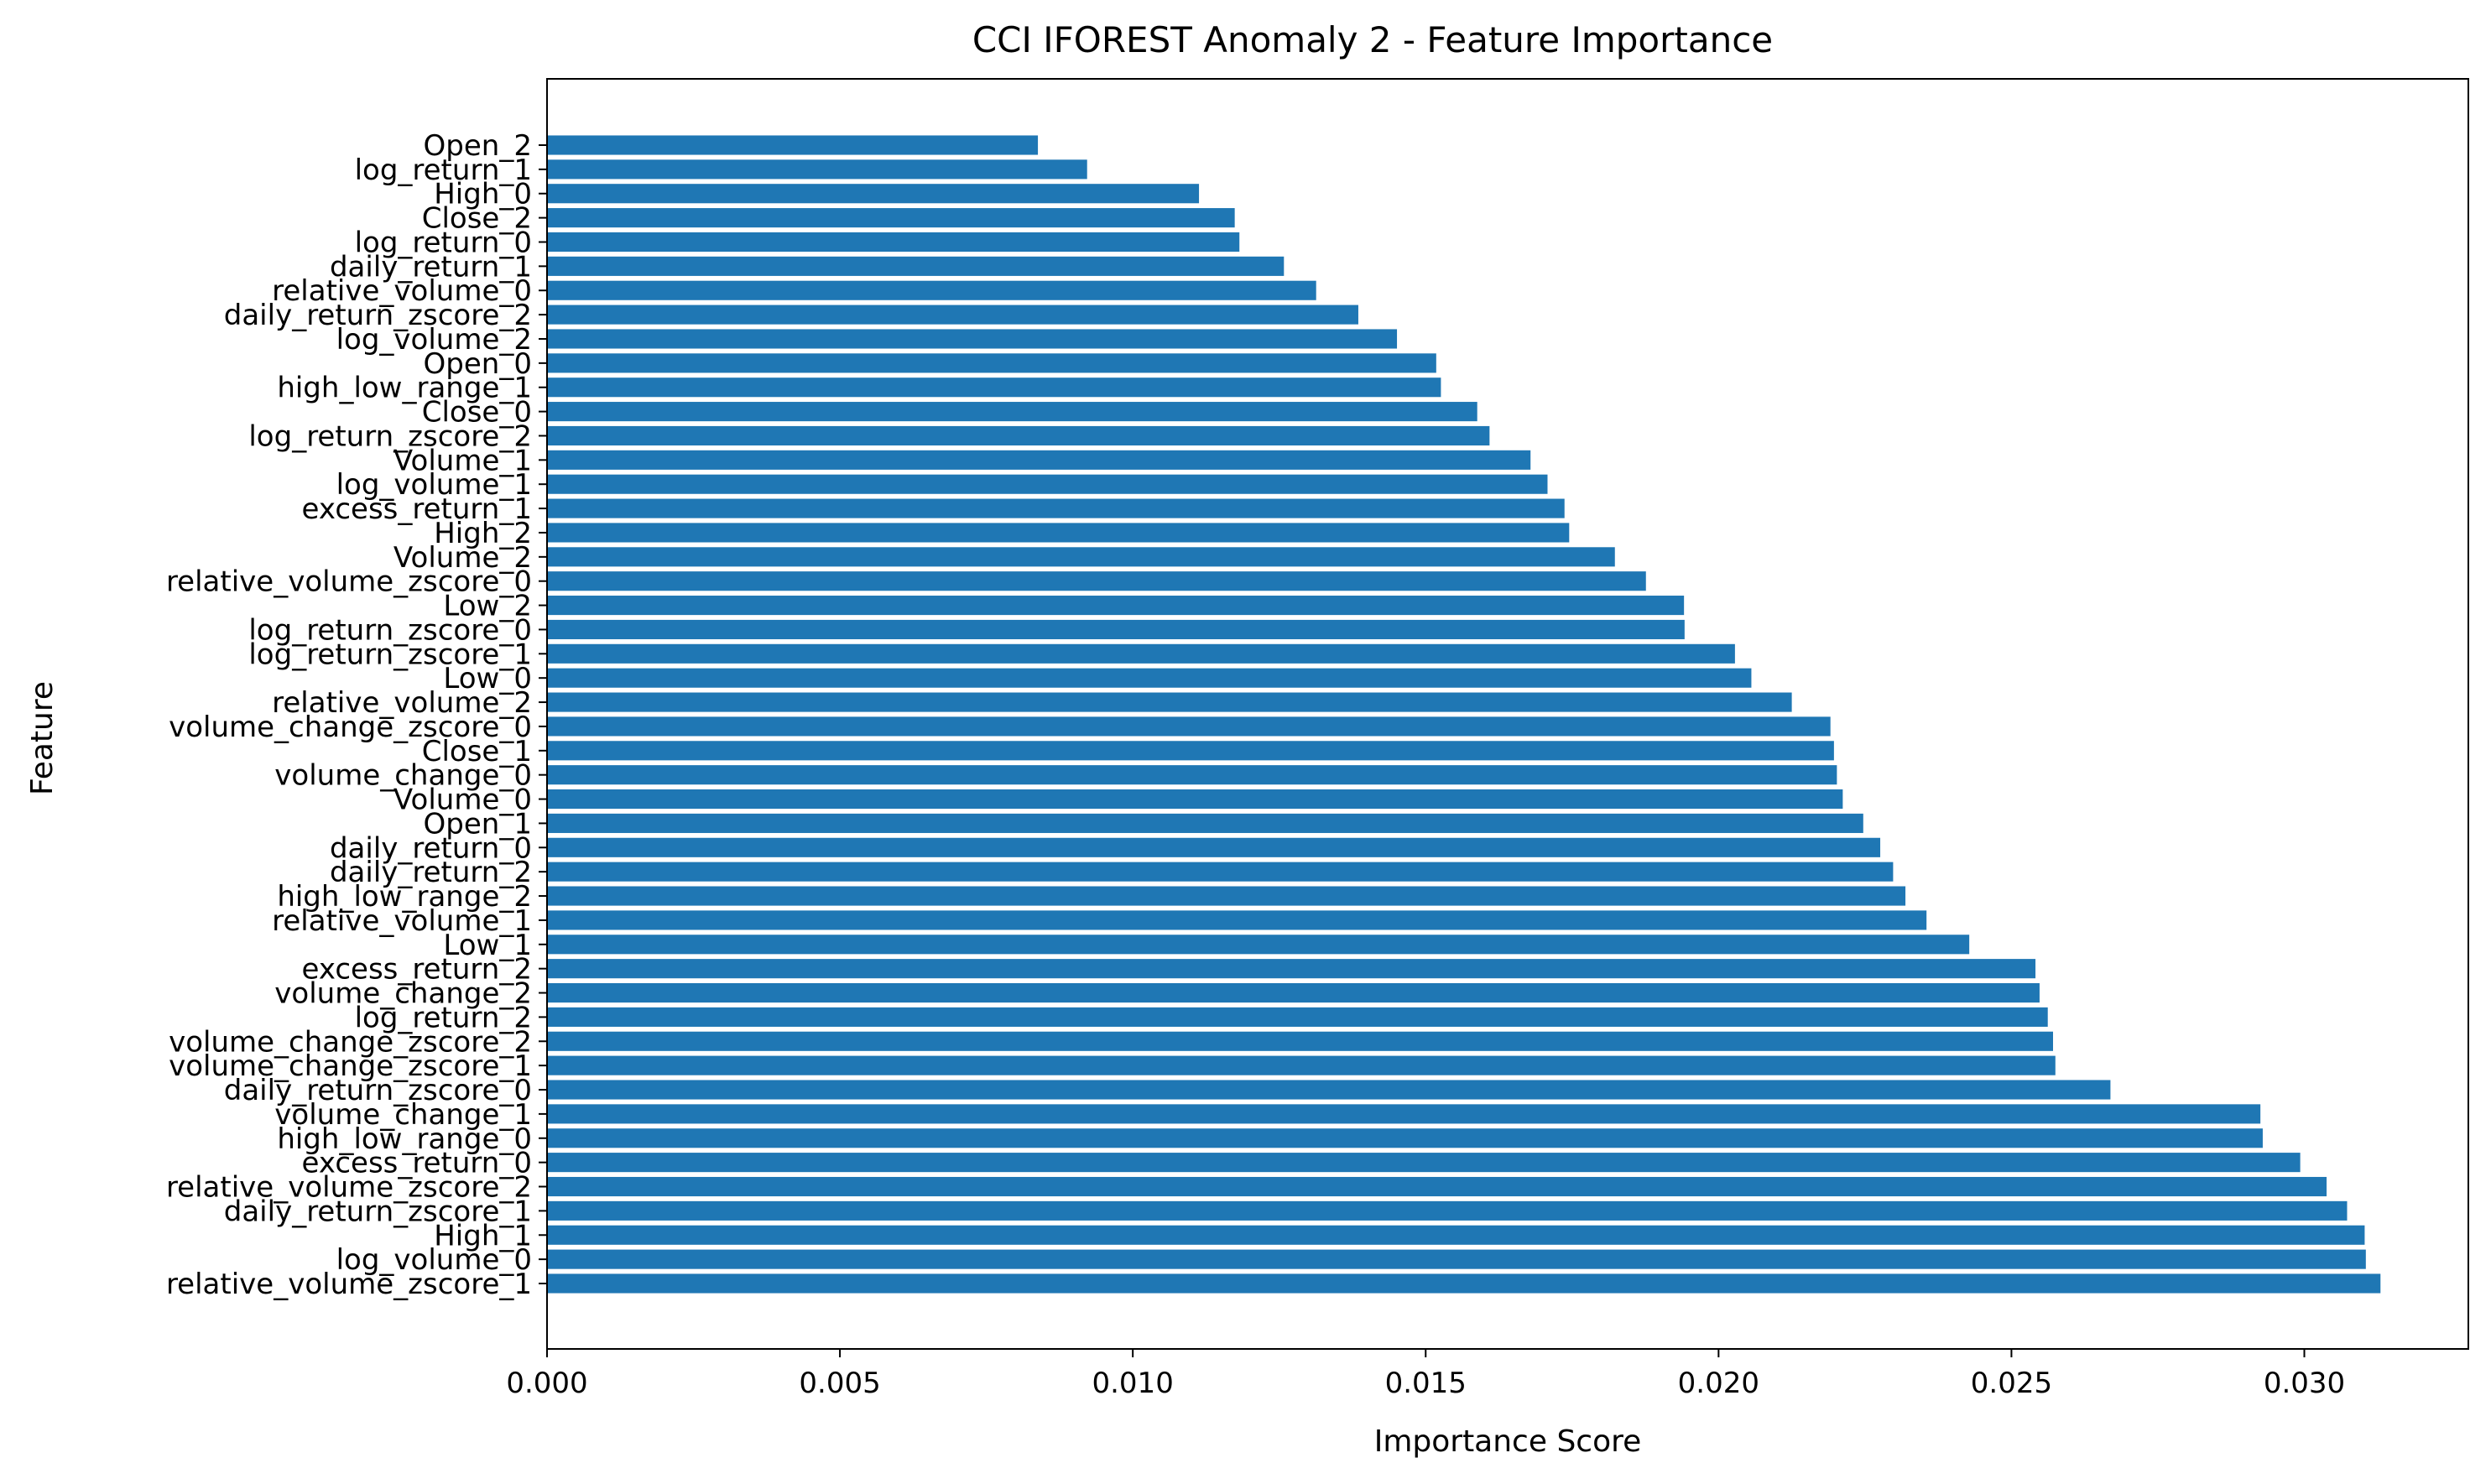 The height and width of the screenshot is (1484, 2491). What do you see at coordinates (463, 558) in the screenshot?
I see `y-tick-label: Volume_2` at bounding box center [463, 558].